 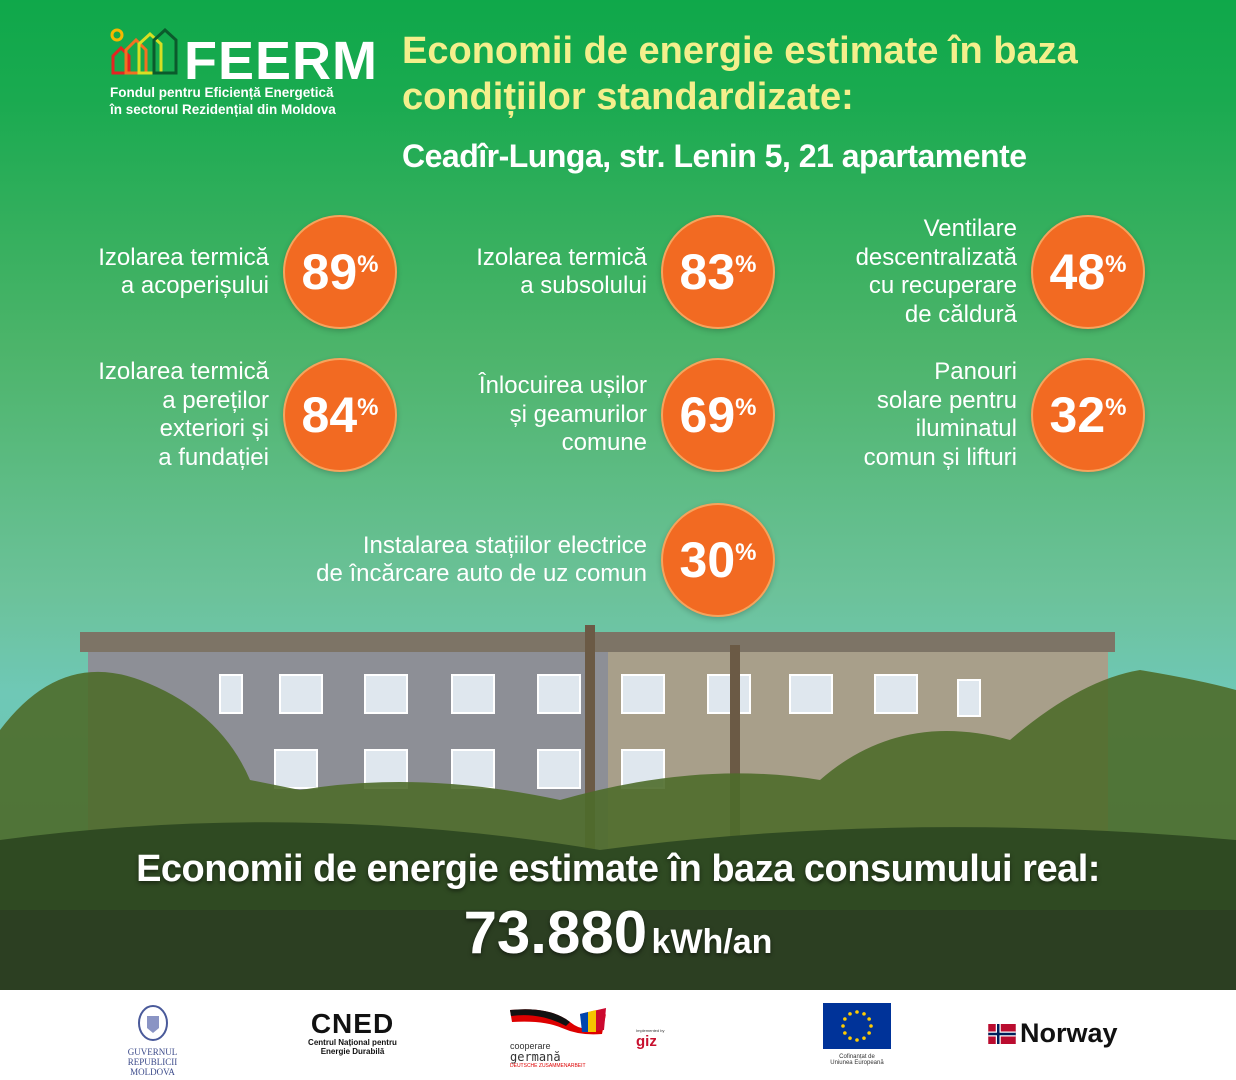 What do you see at coordinates (940, 457) in the screenshot?
I see `measure-label-line: comun și lifturi` at bounding box center [940, 457].